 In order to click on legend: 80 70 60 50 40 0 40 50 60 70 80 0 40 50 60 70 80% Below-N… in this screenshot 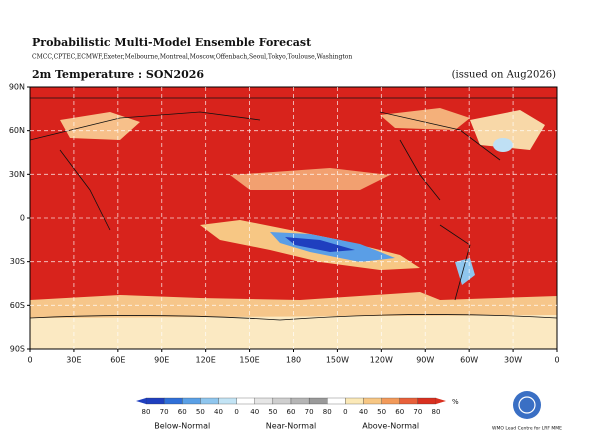, I will do `click(297, 414)`.